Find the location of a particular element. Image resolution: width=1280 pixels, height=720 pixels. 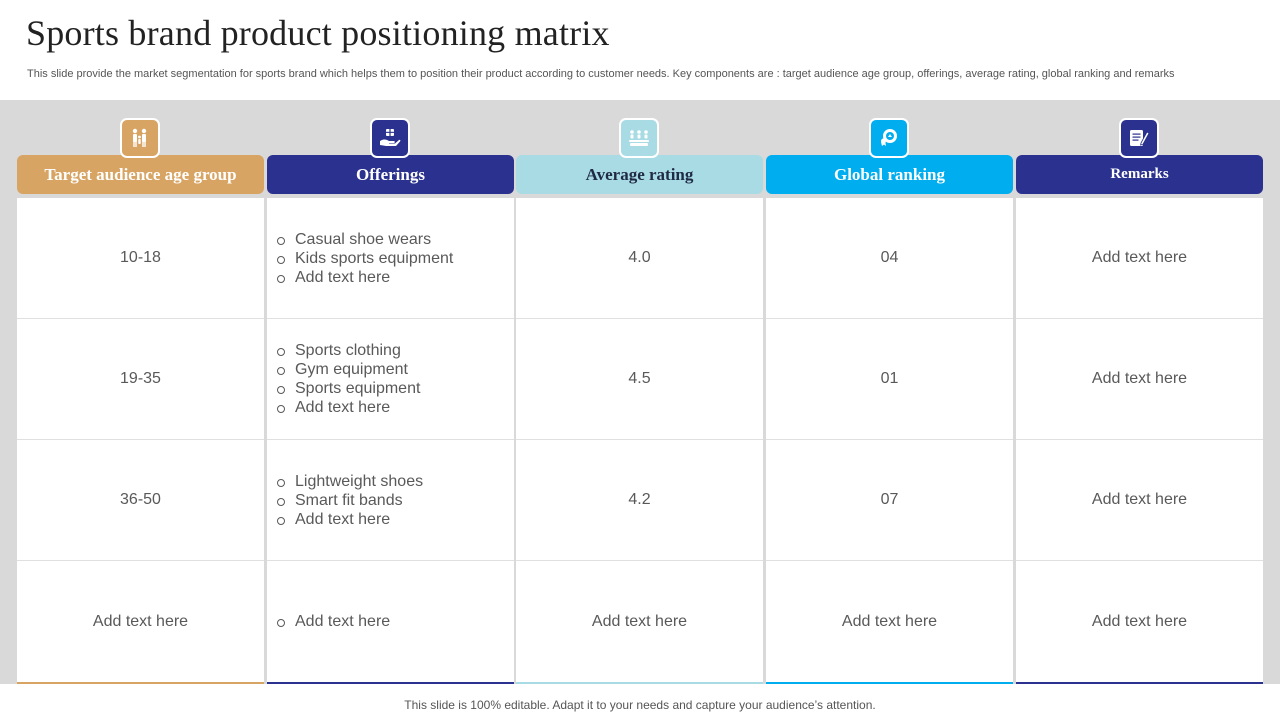

cell-rating: Add text here is located at coordinates (639, 621).